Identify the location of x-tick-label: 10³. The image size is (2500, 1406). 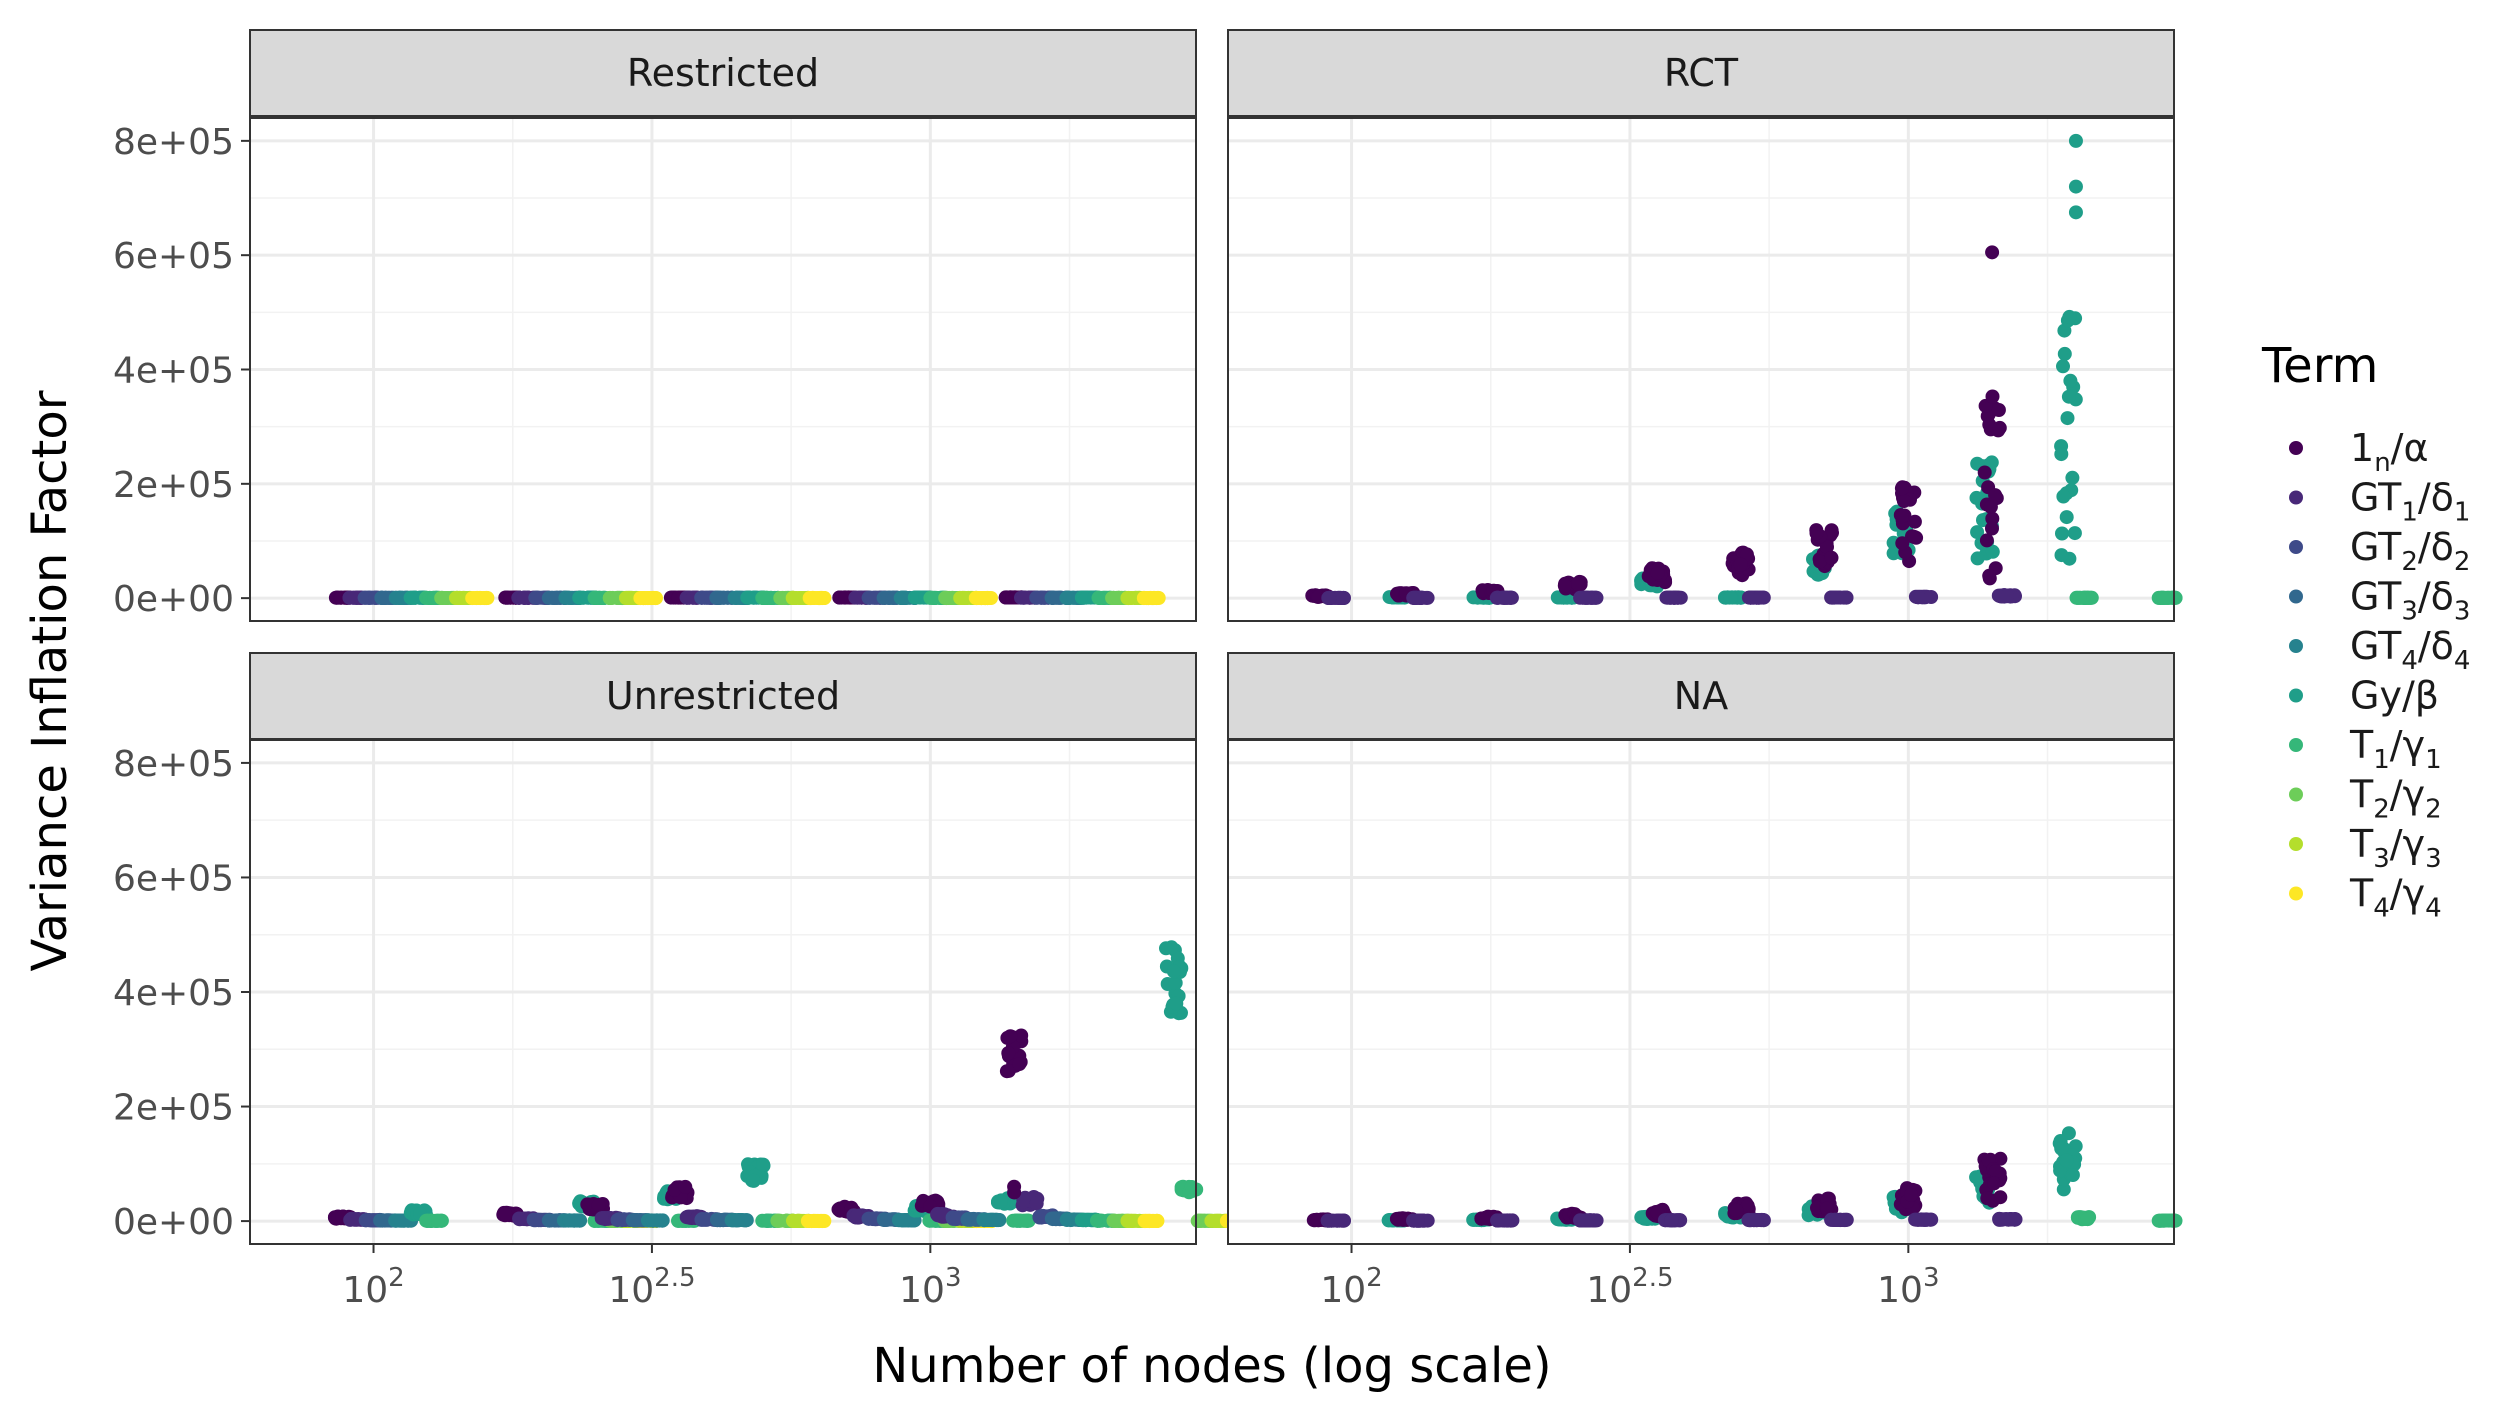
(930, 1287).